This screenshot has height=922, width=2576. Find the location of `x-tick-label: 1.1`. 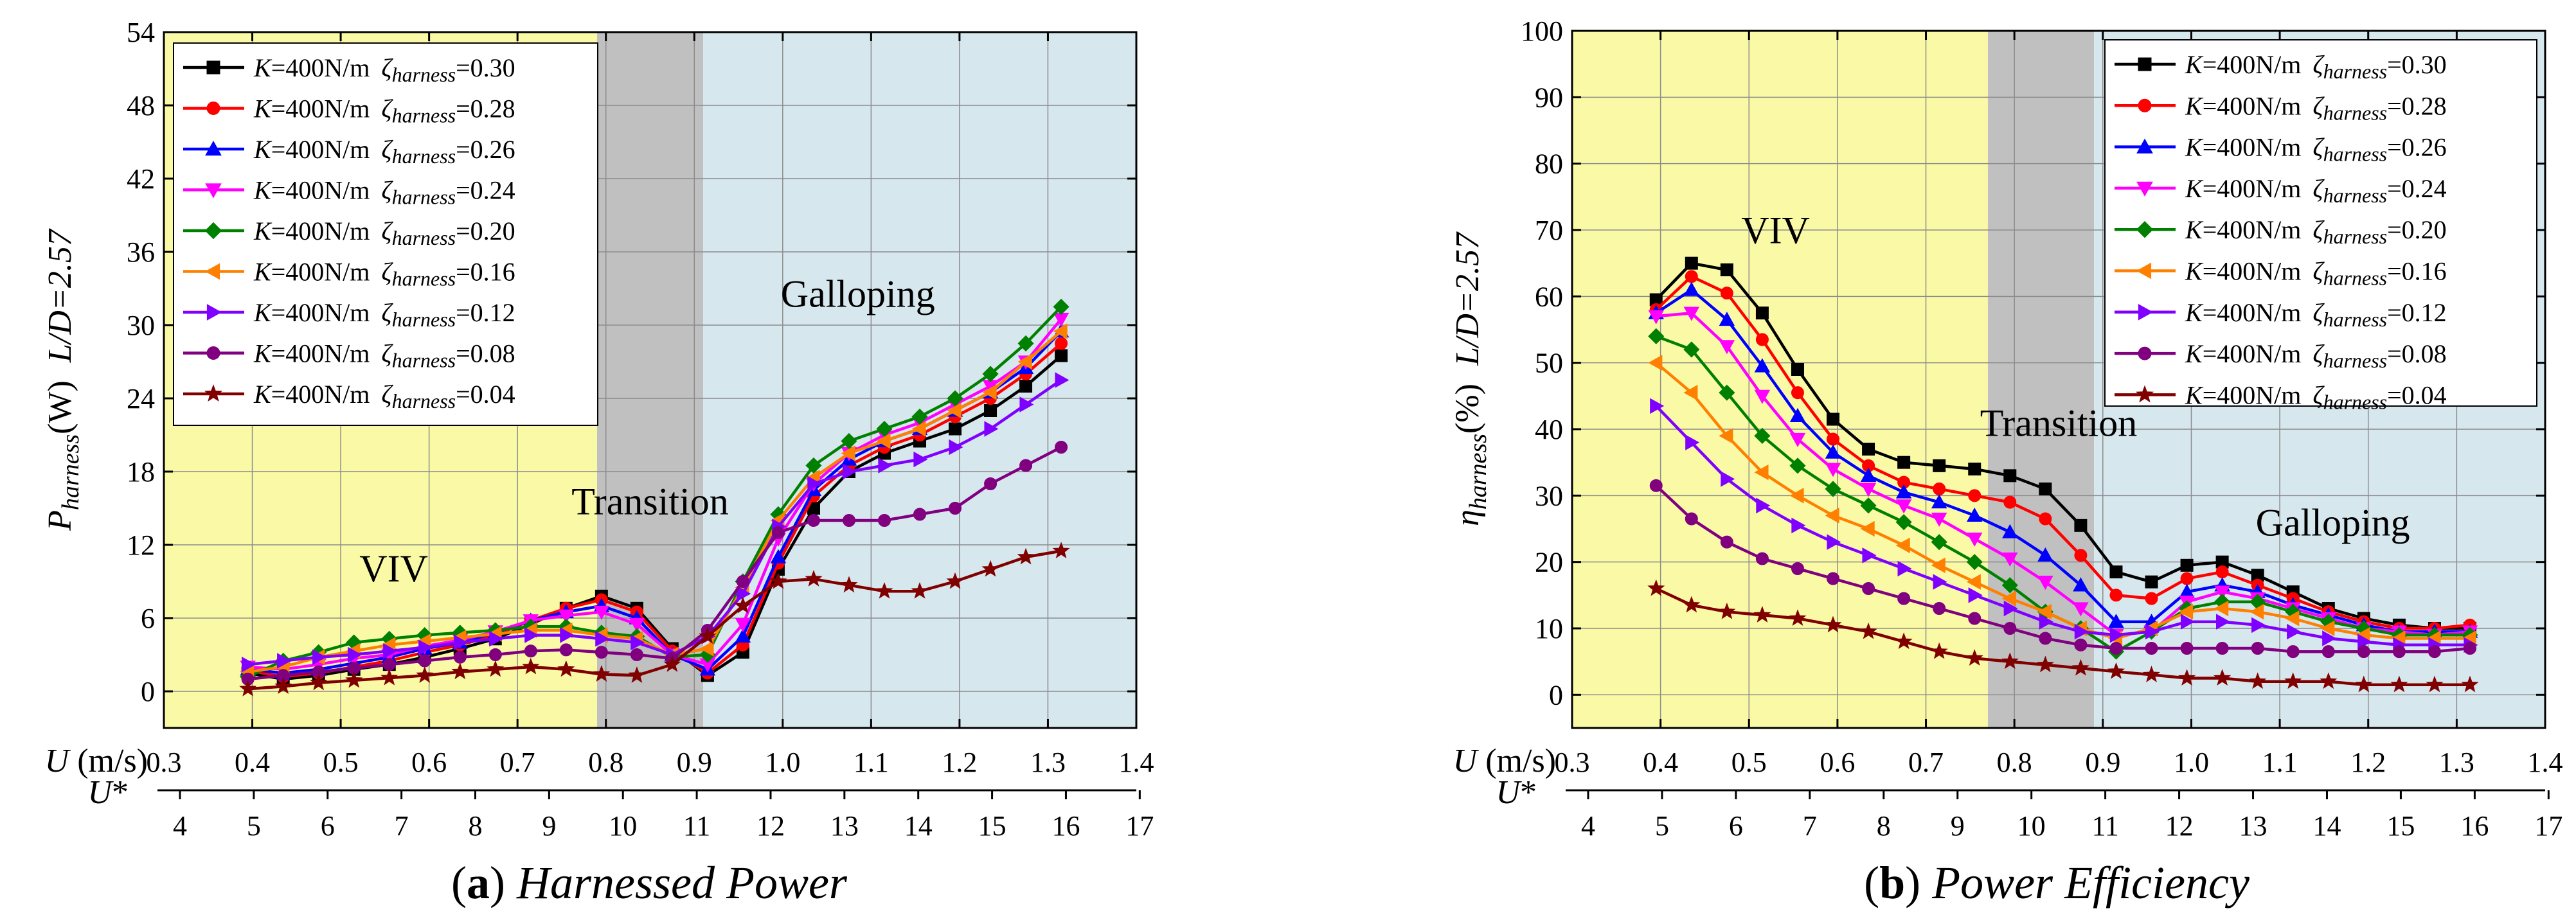

x-tick-label: 1.1 is located at coordinates (871, 763).